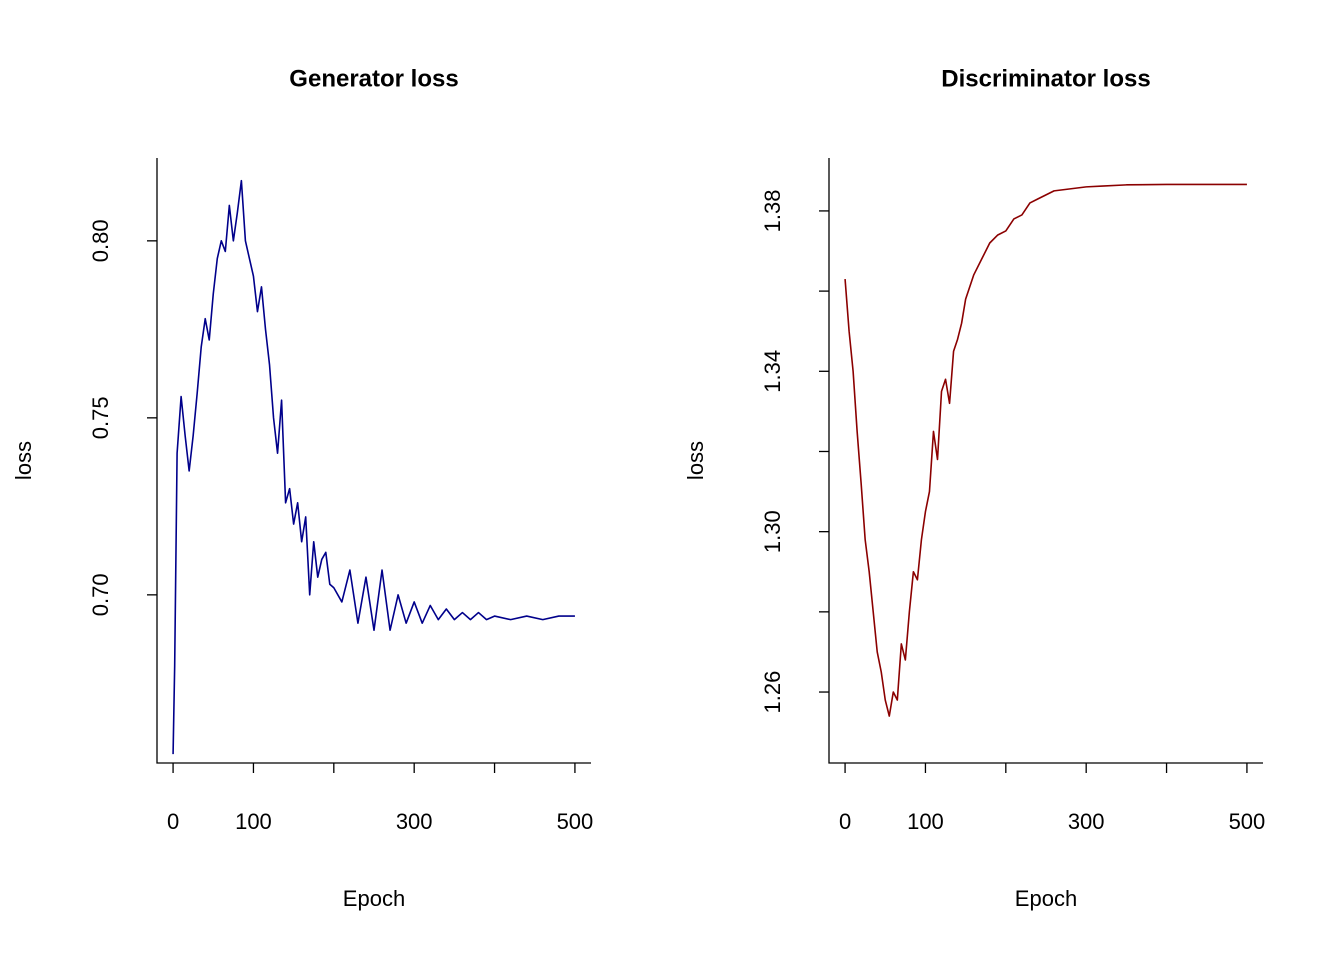  Describe the element at coordinates (772, 531) in the screenshot. I see `y-tick-label: 1.30` at that location.